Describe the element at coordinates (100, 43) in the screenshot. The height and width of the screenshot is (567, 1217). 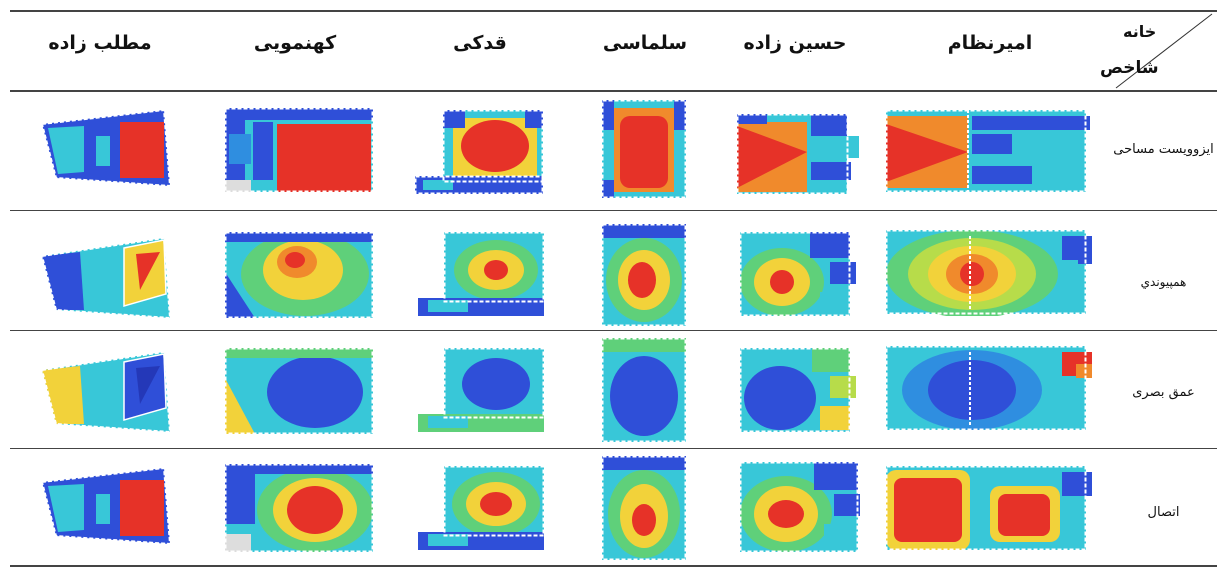
I see `column-header-motallebzadeh: مطلب زاده` at that location.